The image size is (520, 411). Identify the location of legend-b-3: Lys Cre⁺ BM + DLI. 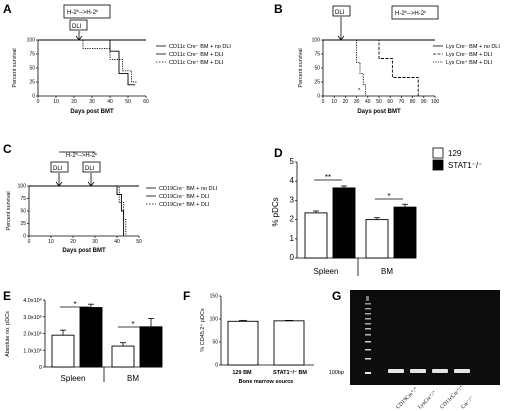
(469, 62).